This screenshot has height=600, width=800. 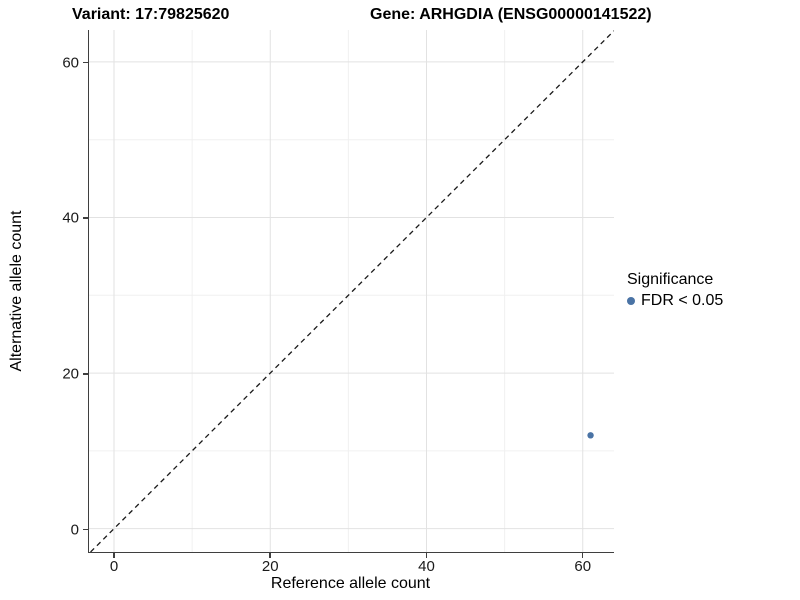 I want to click on legend-item: FDR < 0.05, so click(x=675, y=301).